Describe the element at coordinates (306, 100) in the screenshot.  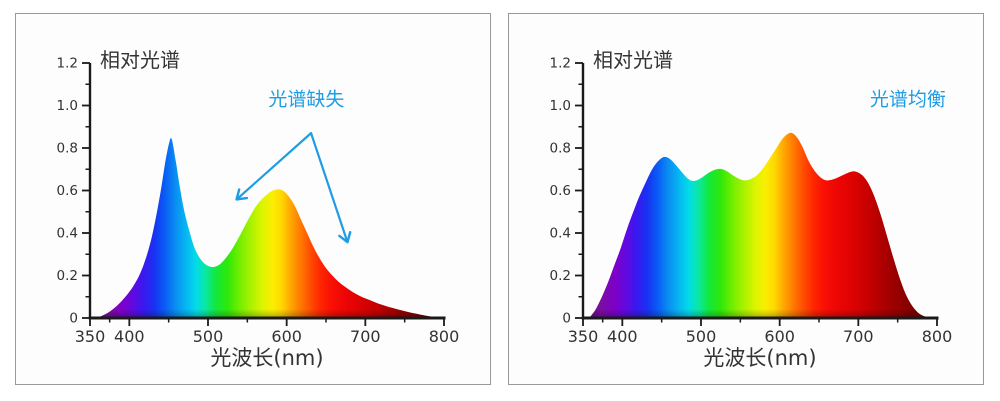
I see `annotation-label: 光谱缺失` at that location.